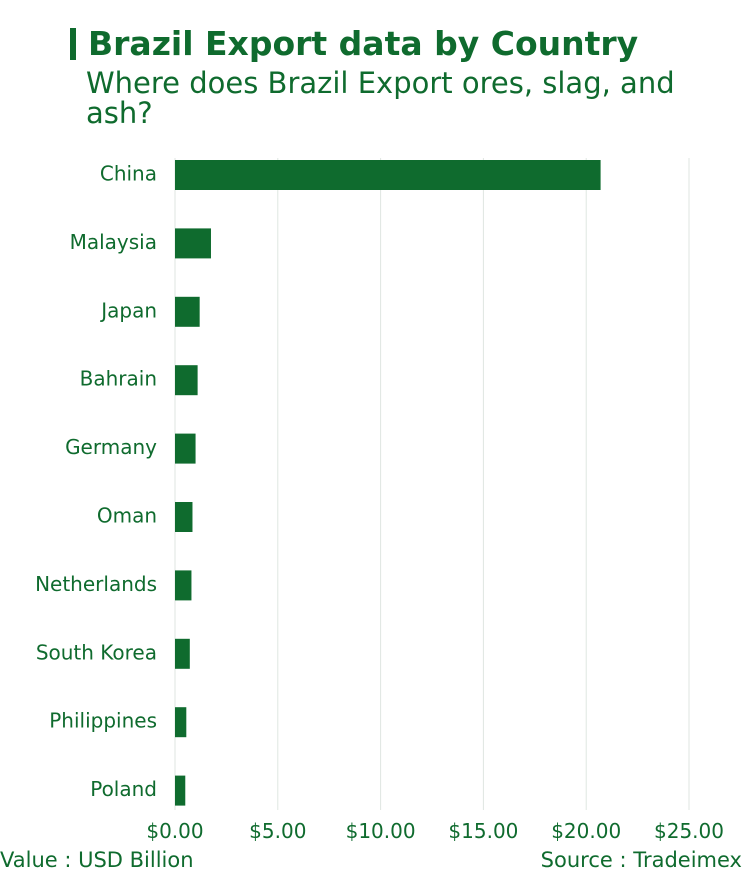 The width and height of the screenshot is (750, 879). I want to click on category-label: Netherlands, so click(96, 584).